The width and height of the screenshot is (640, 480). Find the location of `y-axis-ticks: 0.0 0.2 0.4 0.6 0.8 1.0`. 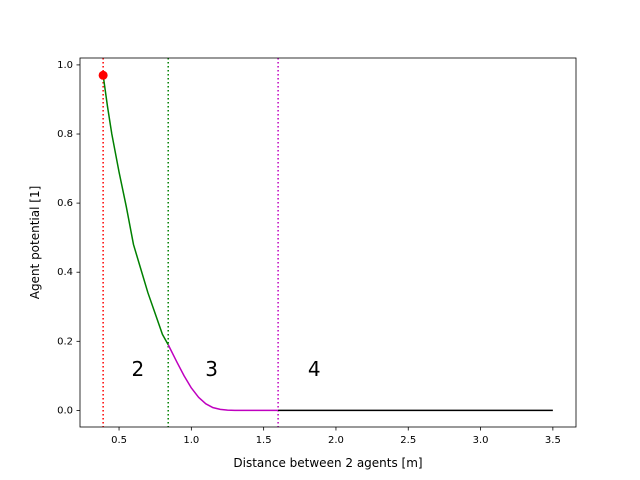

y-axis-ticks: 0.0 0.2 0.4 0.6 0.8 1.0 is located at coordinates (68, 238).